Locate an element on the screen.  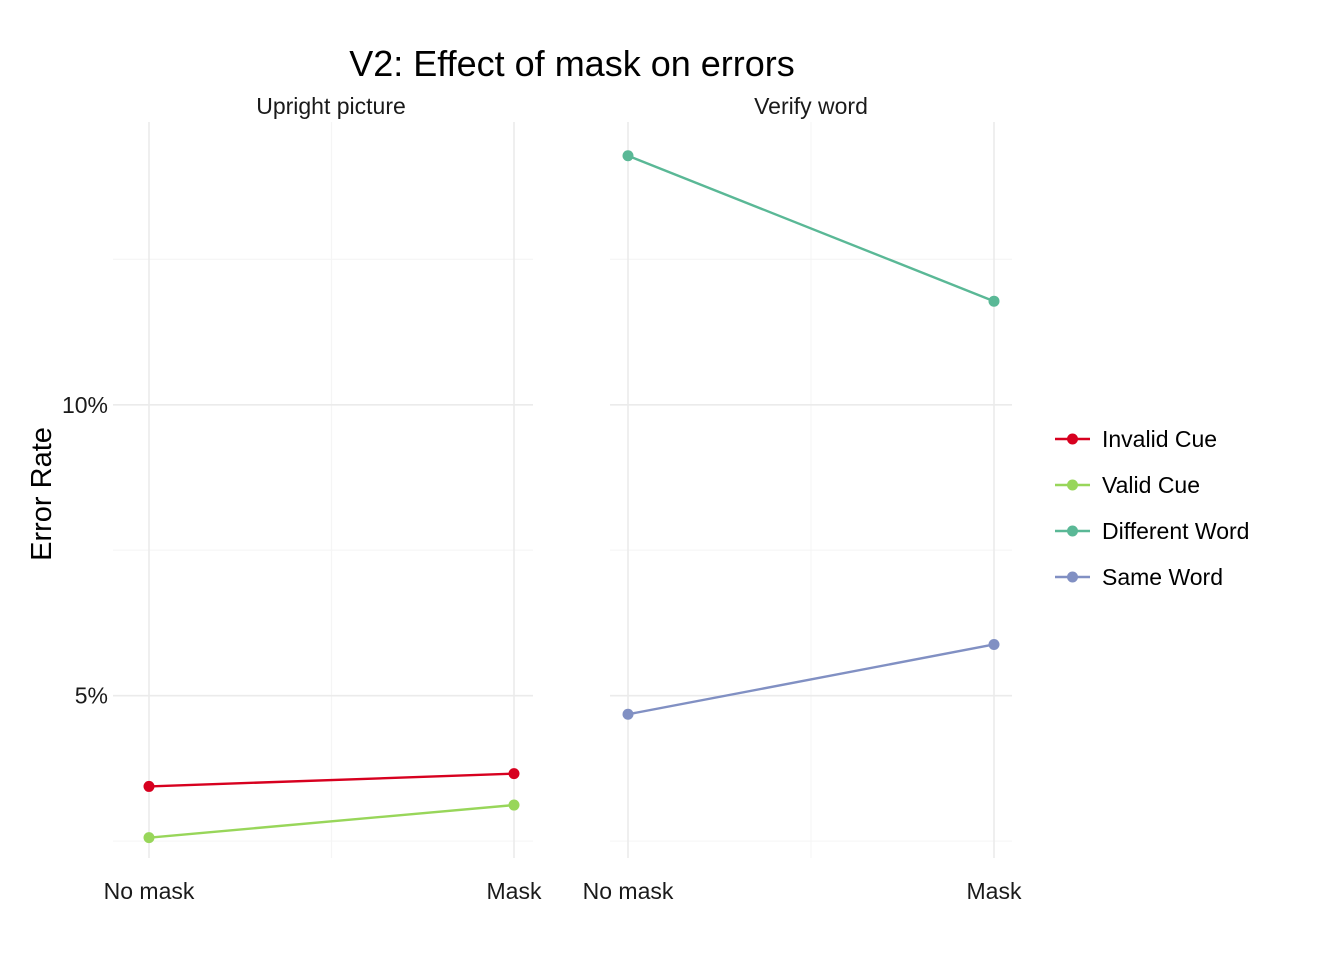
y-axis-label: Error Rate is located at coordinates (42, 494).